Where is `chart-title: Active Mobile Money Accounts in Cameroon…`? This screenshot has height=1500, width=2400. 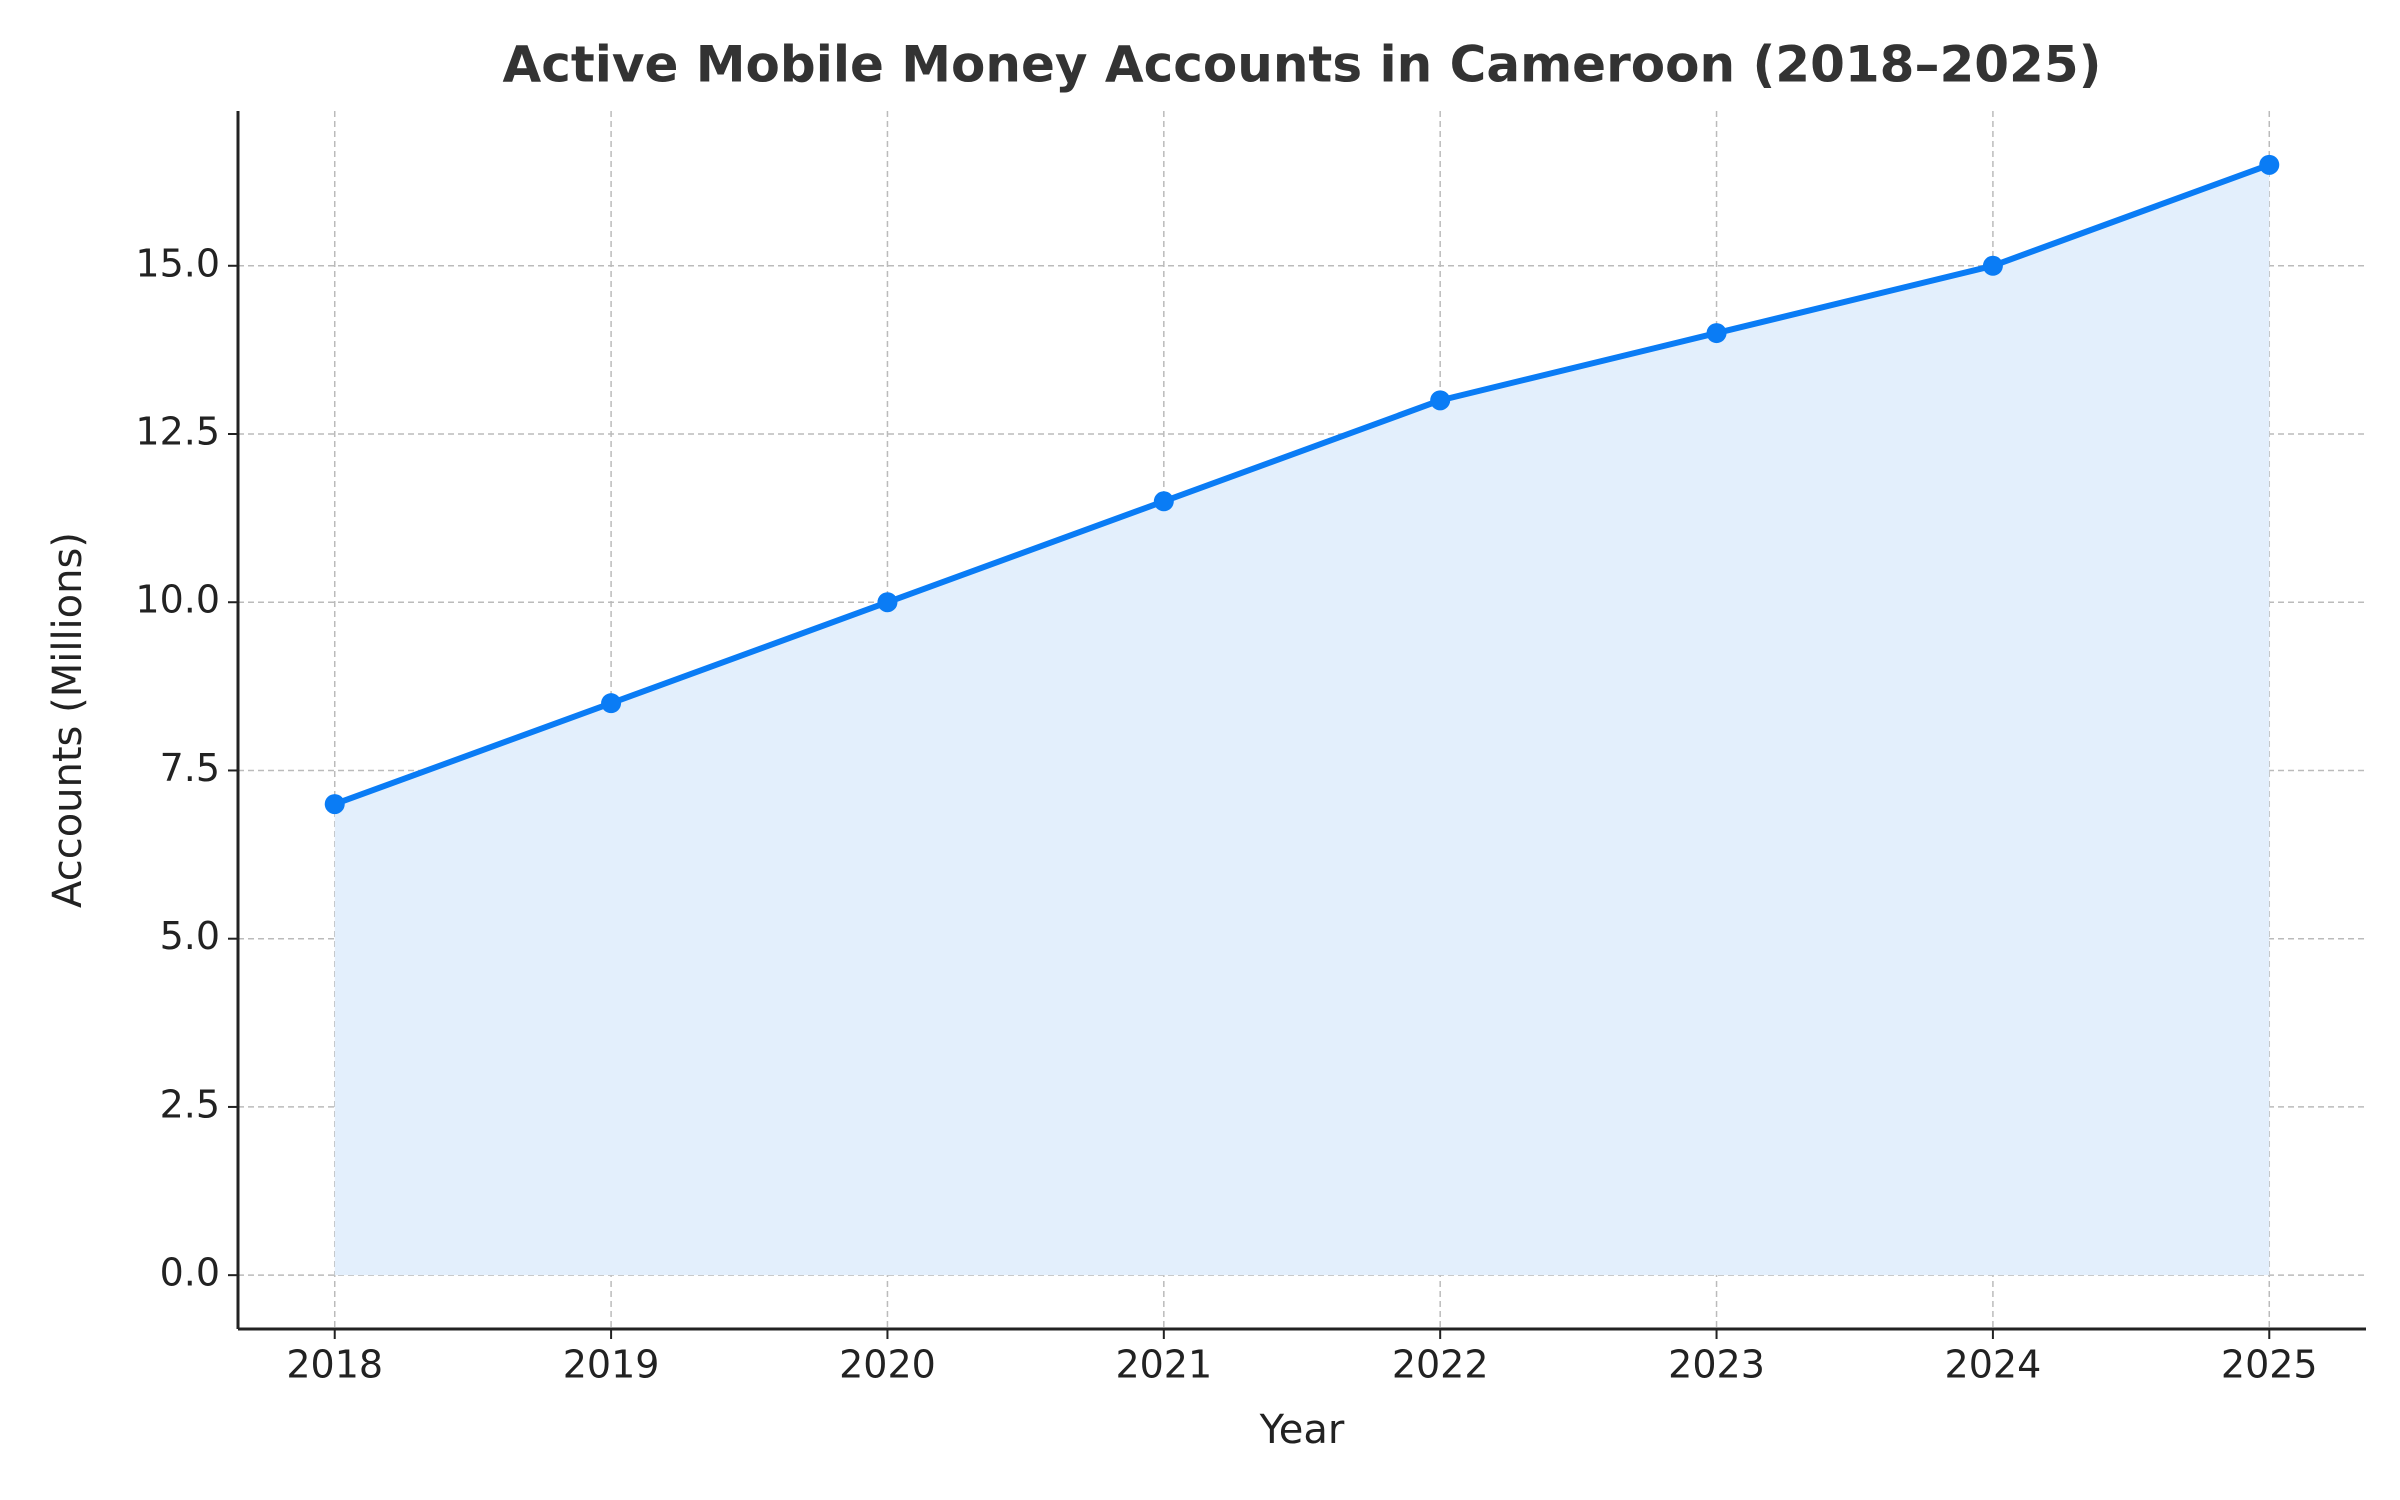
chart-title: Active Mobile Money Accounts in Cameroon… is located at coordinates (1302, 65).